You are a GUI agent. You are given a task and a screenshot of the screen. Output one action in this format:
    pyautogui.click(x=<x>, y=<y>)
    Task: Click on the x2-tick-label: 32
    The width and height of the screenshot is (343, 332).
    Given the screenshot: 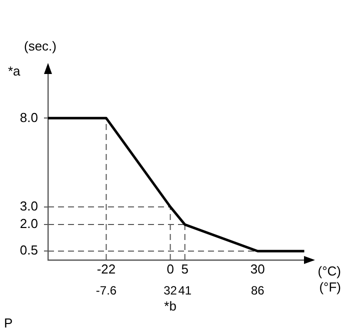 What is the action you would take?
    pyautogui.click(x=171, y=291)
    